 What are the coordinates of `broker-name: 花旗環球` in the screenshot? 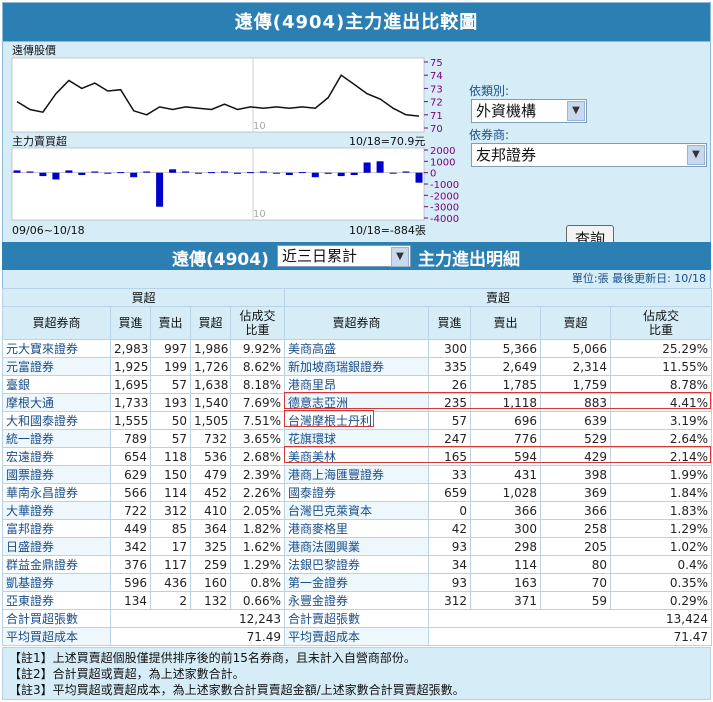 It's located at (356, 438).